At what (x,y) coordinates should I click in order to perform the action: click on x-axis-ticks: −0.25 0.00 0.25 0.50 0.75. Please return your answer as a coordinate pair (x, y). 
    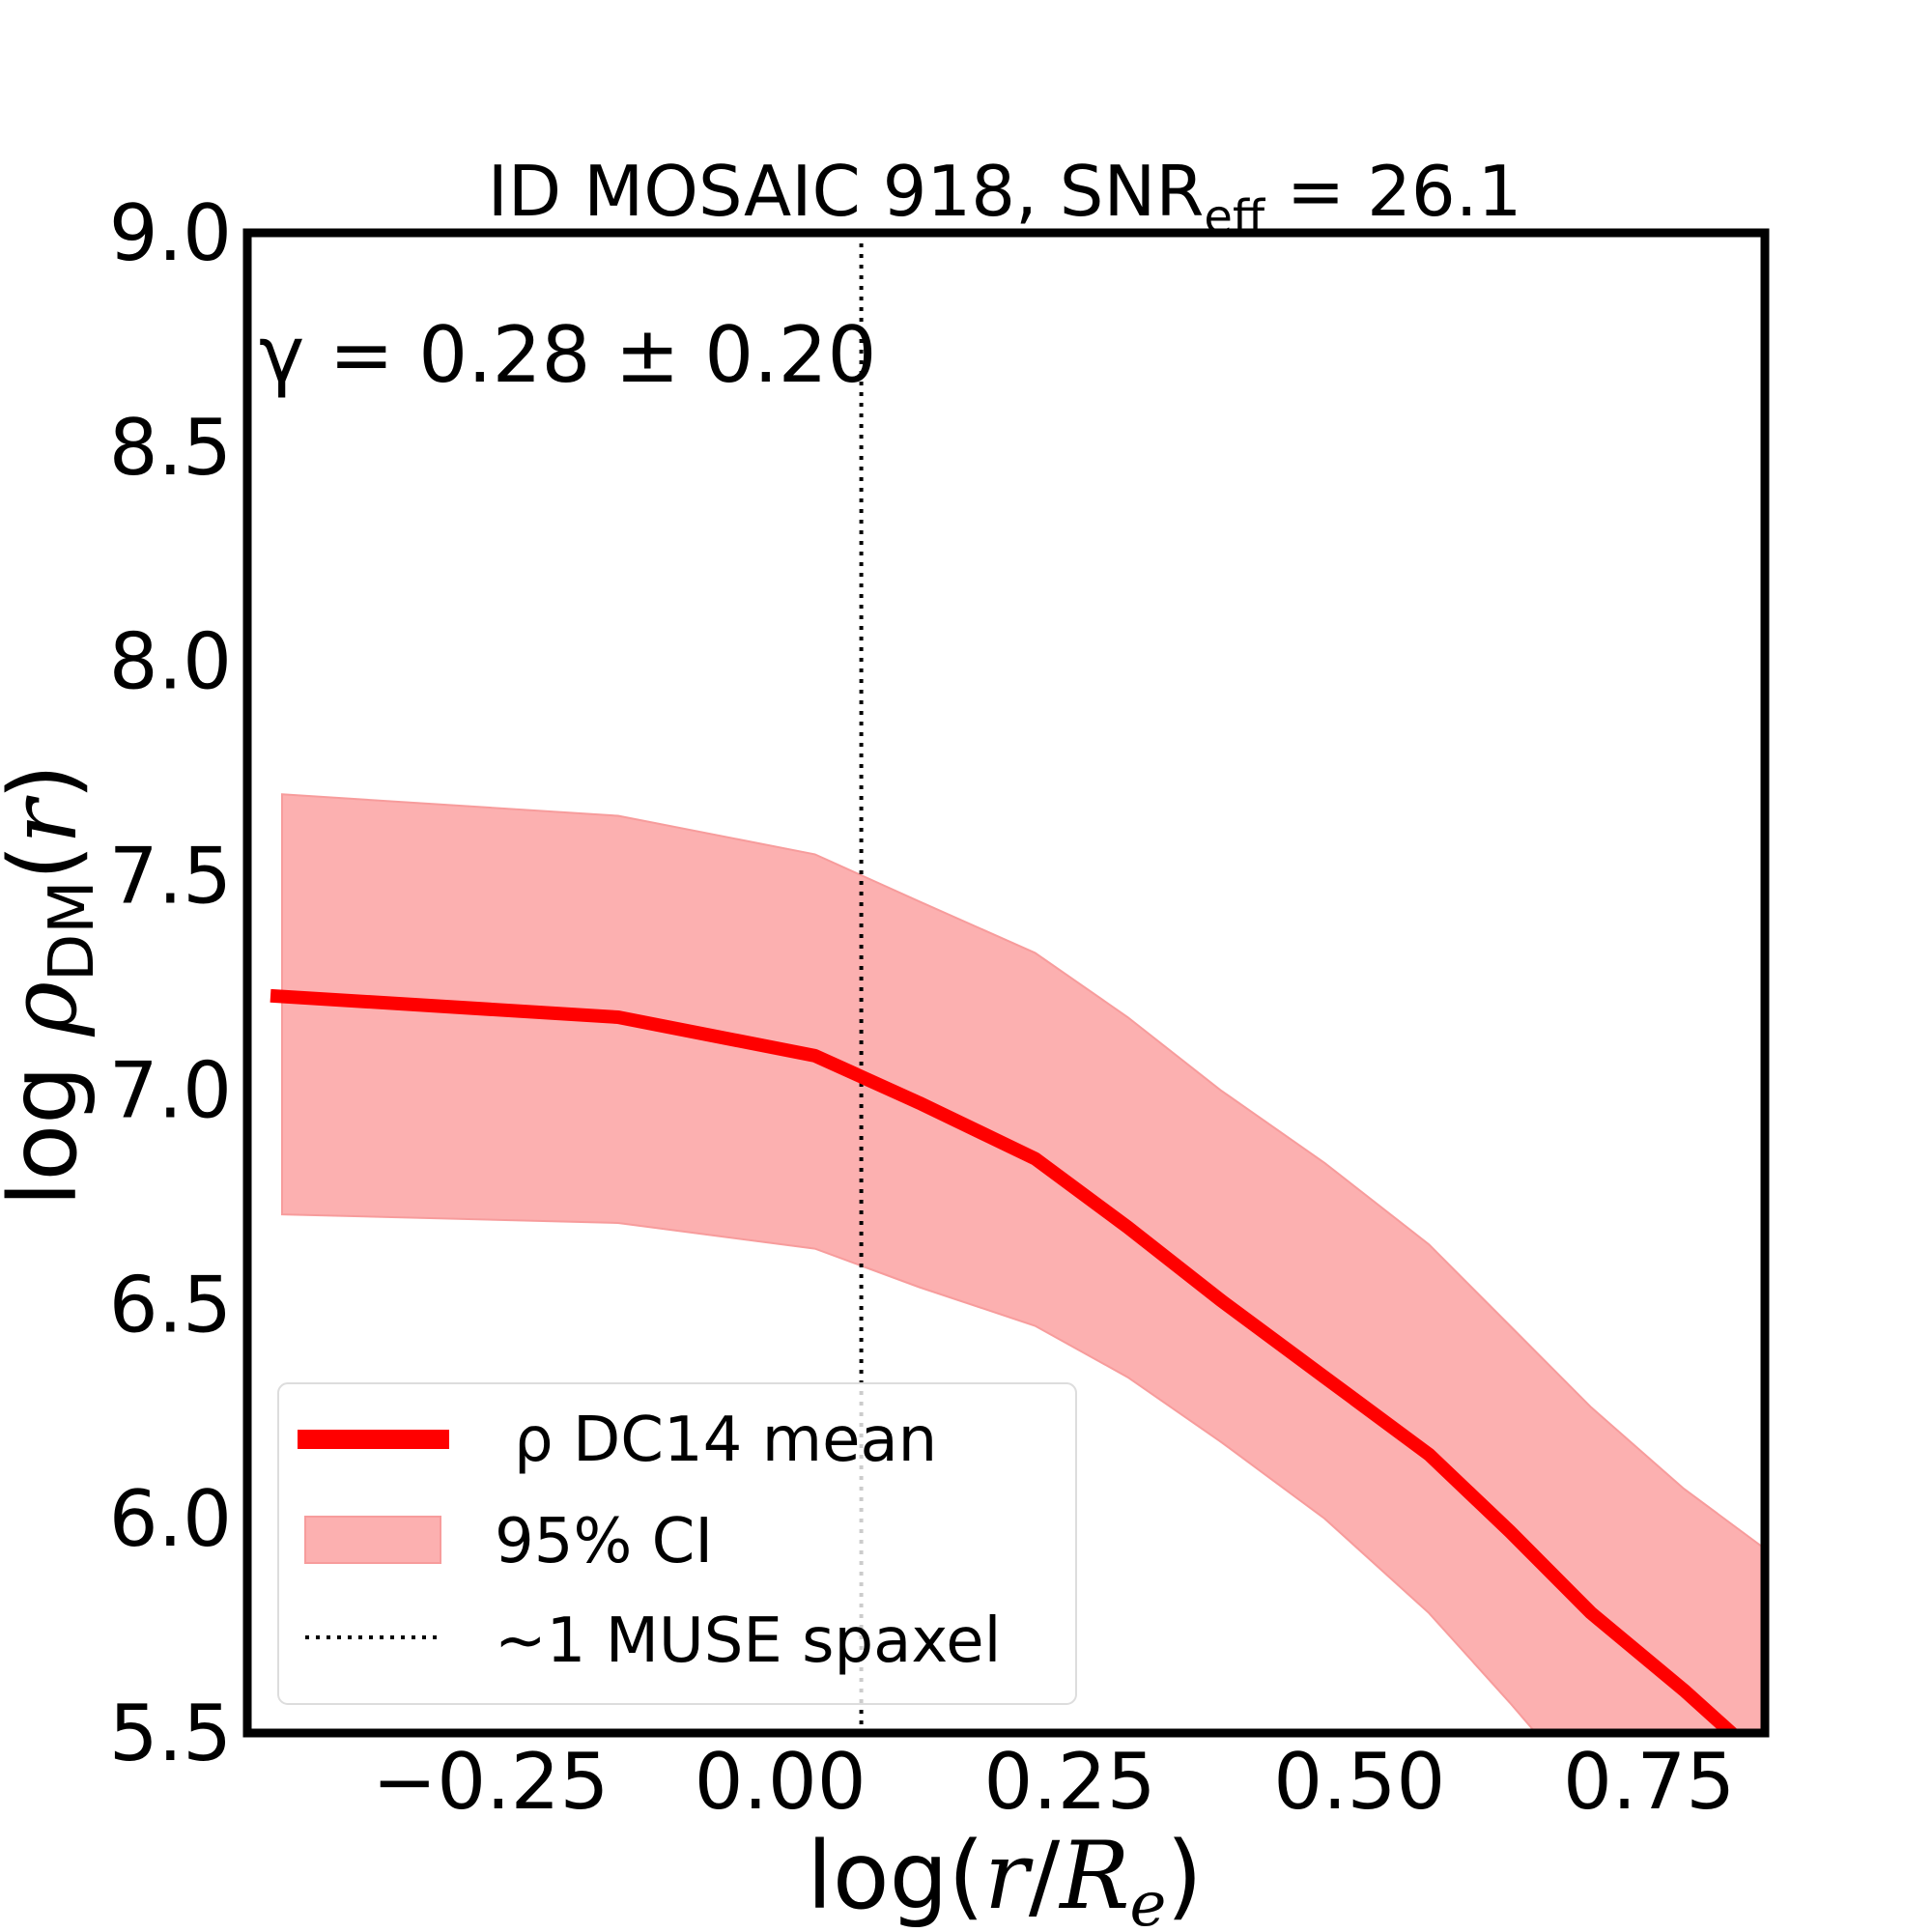
    Looking at the image, I should click on (1053, 1782).